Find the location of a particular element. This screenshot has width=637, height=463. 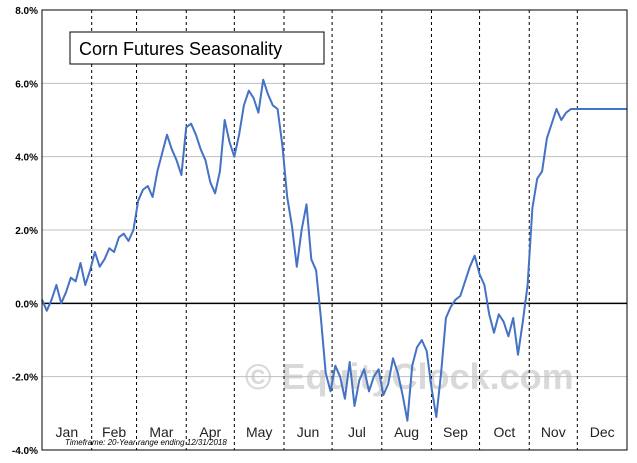

x-tick-label: Apr is located at coordinates (210, 432).